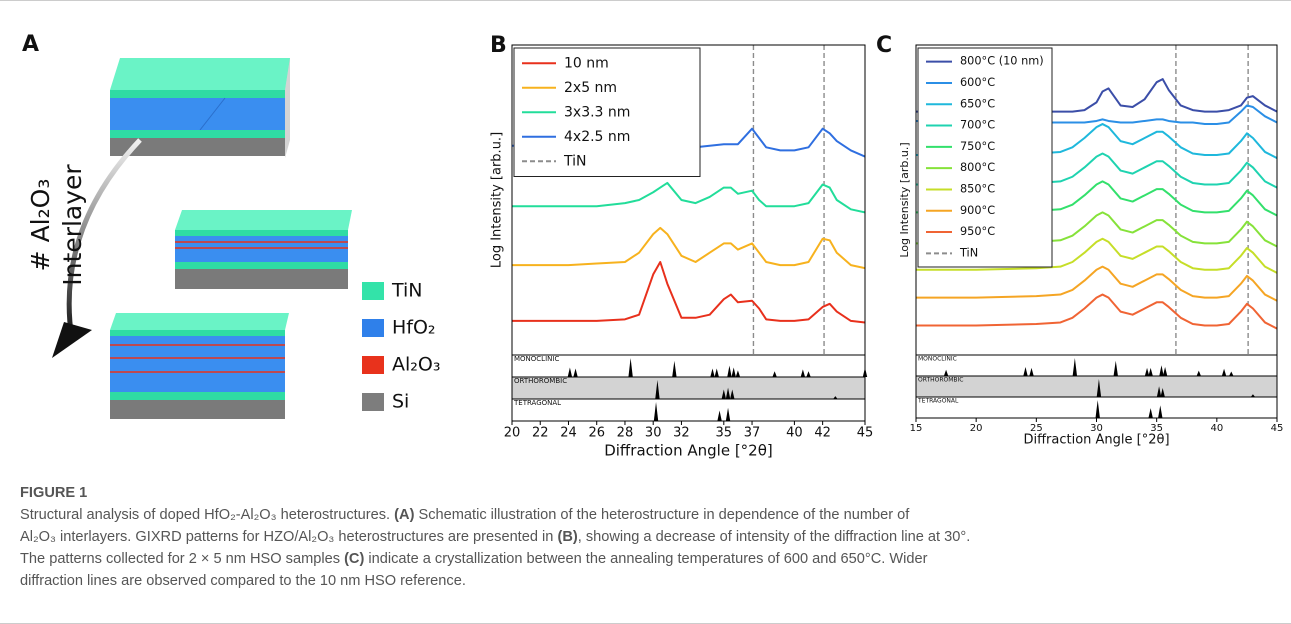 This screenshot has height=624, width=1291. I want to click on x-tick-label: 37, so click(752, 433).